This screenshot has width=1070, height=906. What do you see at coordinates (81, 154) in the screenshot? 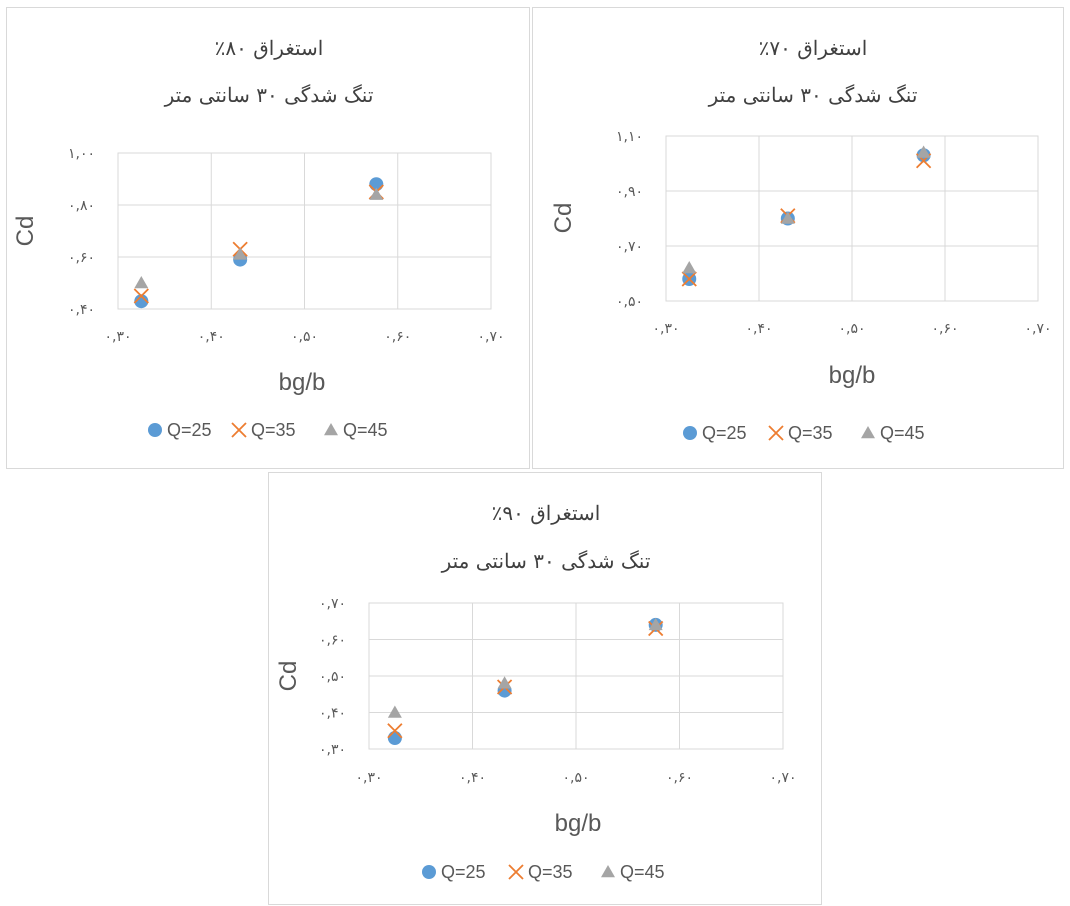
I see `y-tick-label: ۱,۰۰` at bounding box center [81, 154].